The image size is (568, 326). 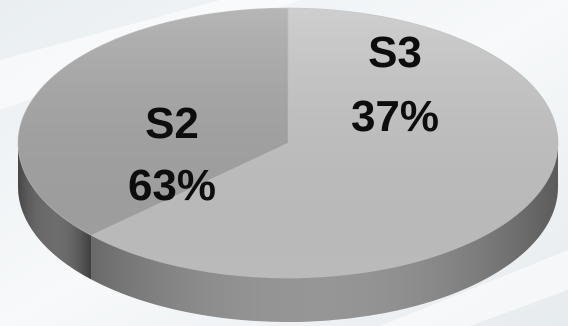 What do you see at coordinates (395, 116) in the screenshot?
I see `slice-value-label-s3: 37%` at bounding box center [395, 116].